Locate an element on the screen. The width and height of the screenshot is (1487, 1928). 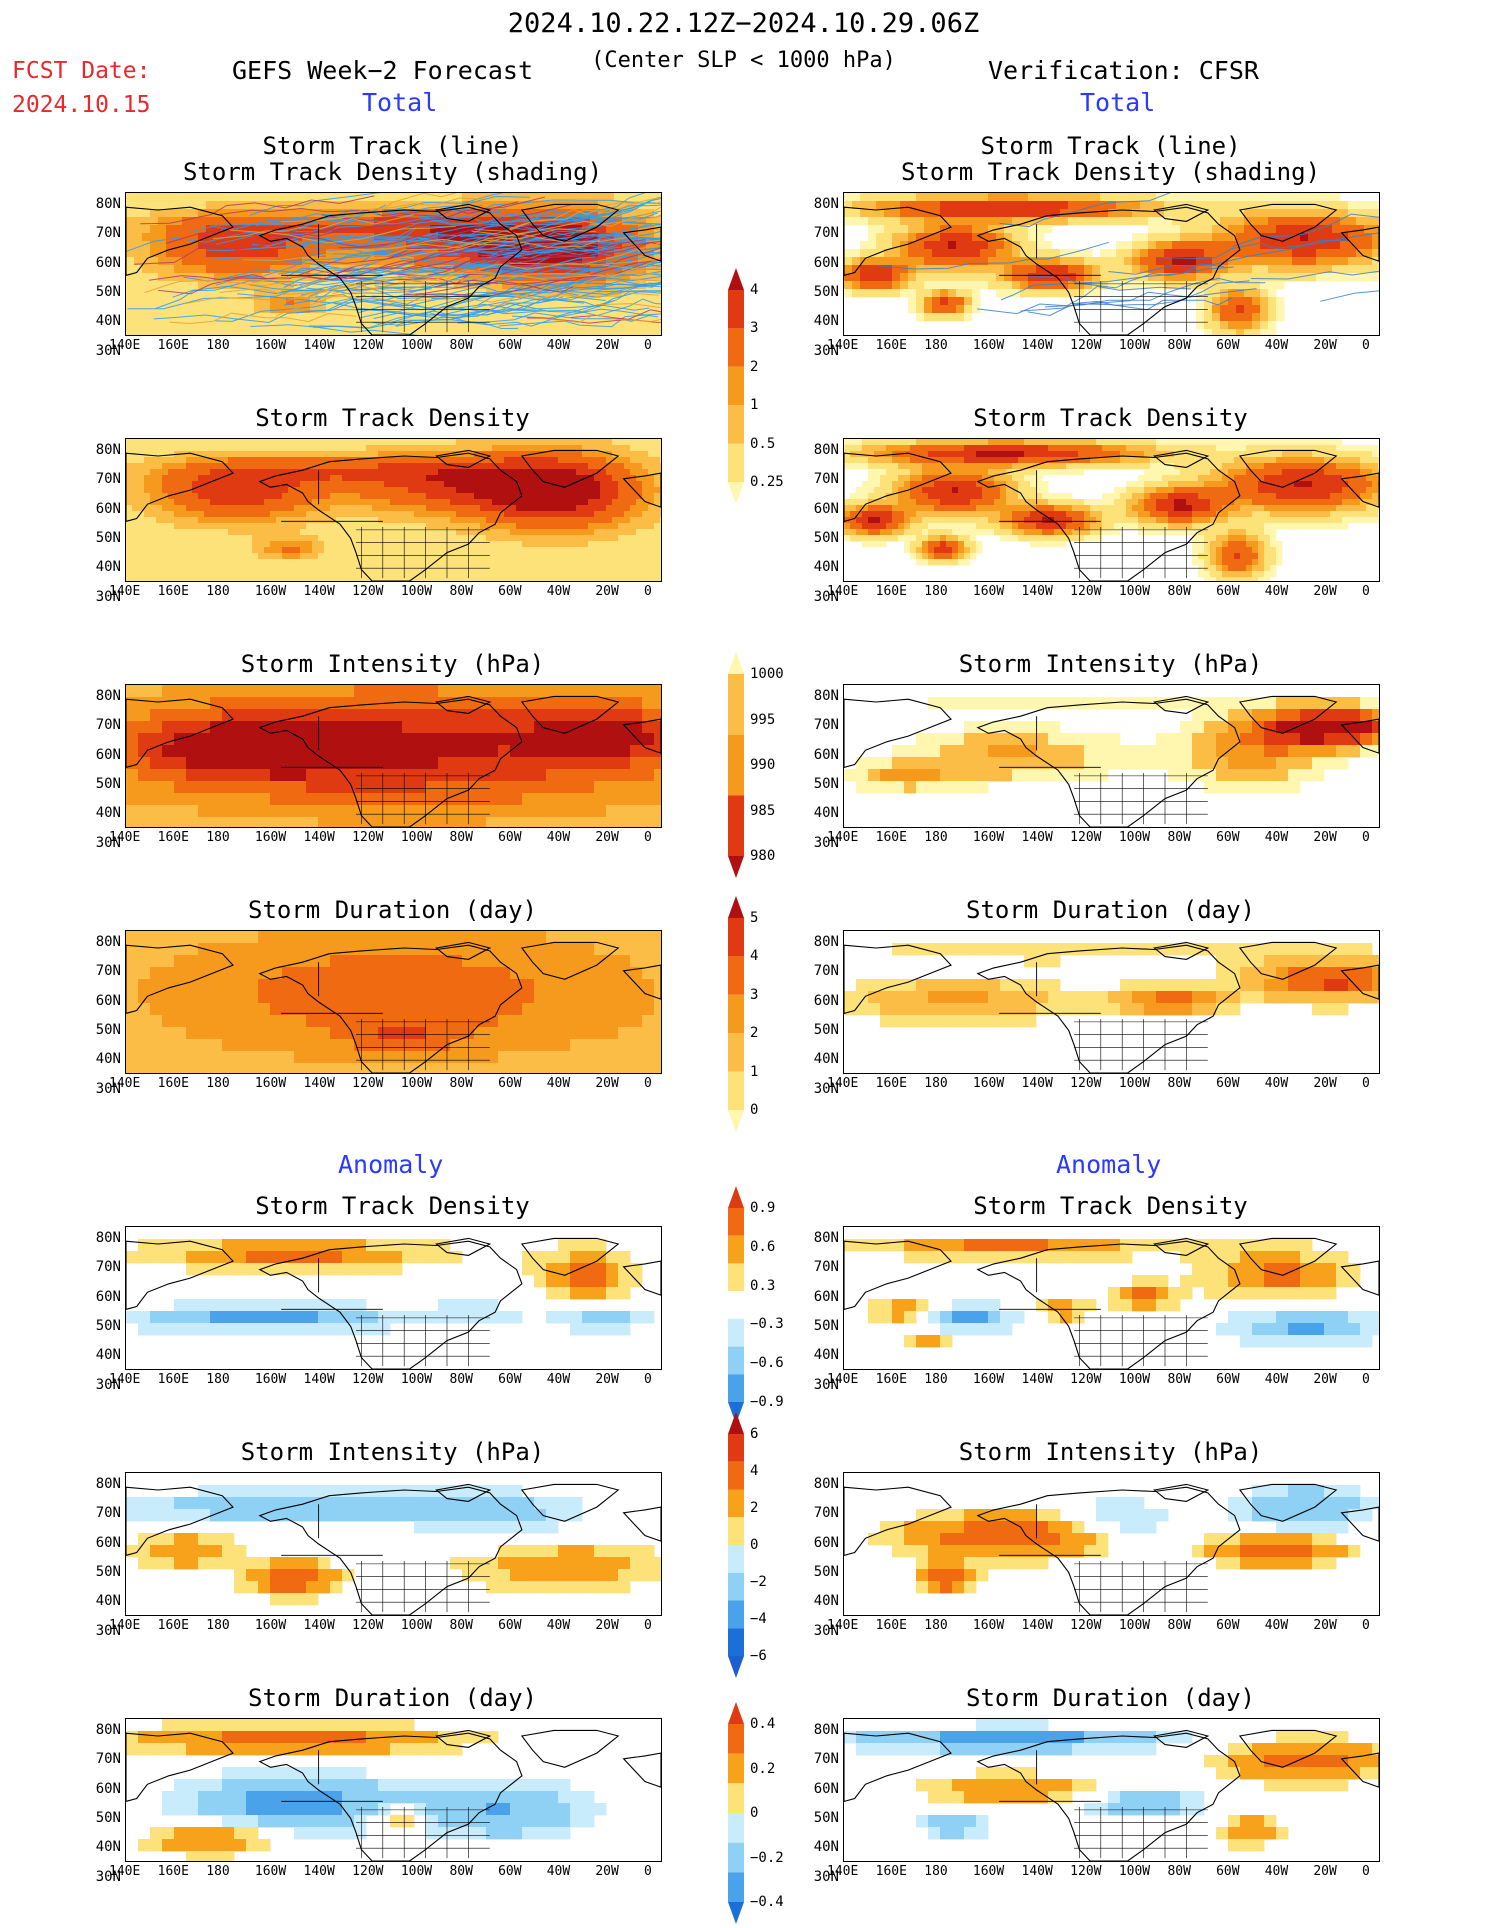
verification-aduration-map is located at coordinates (1111, 1790).